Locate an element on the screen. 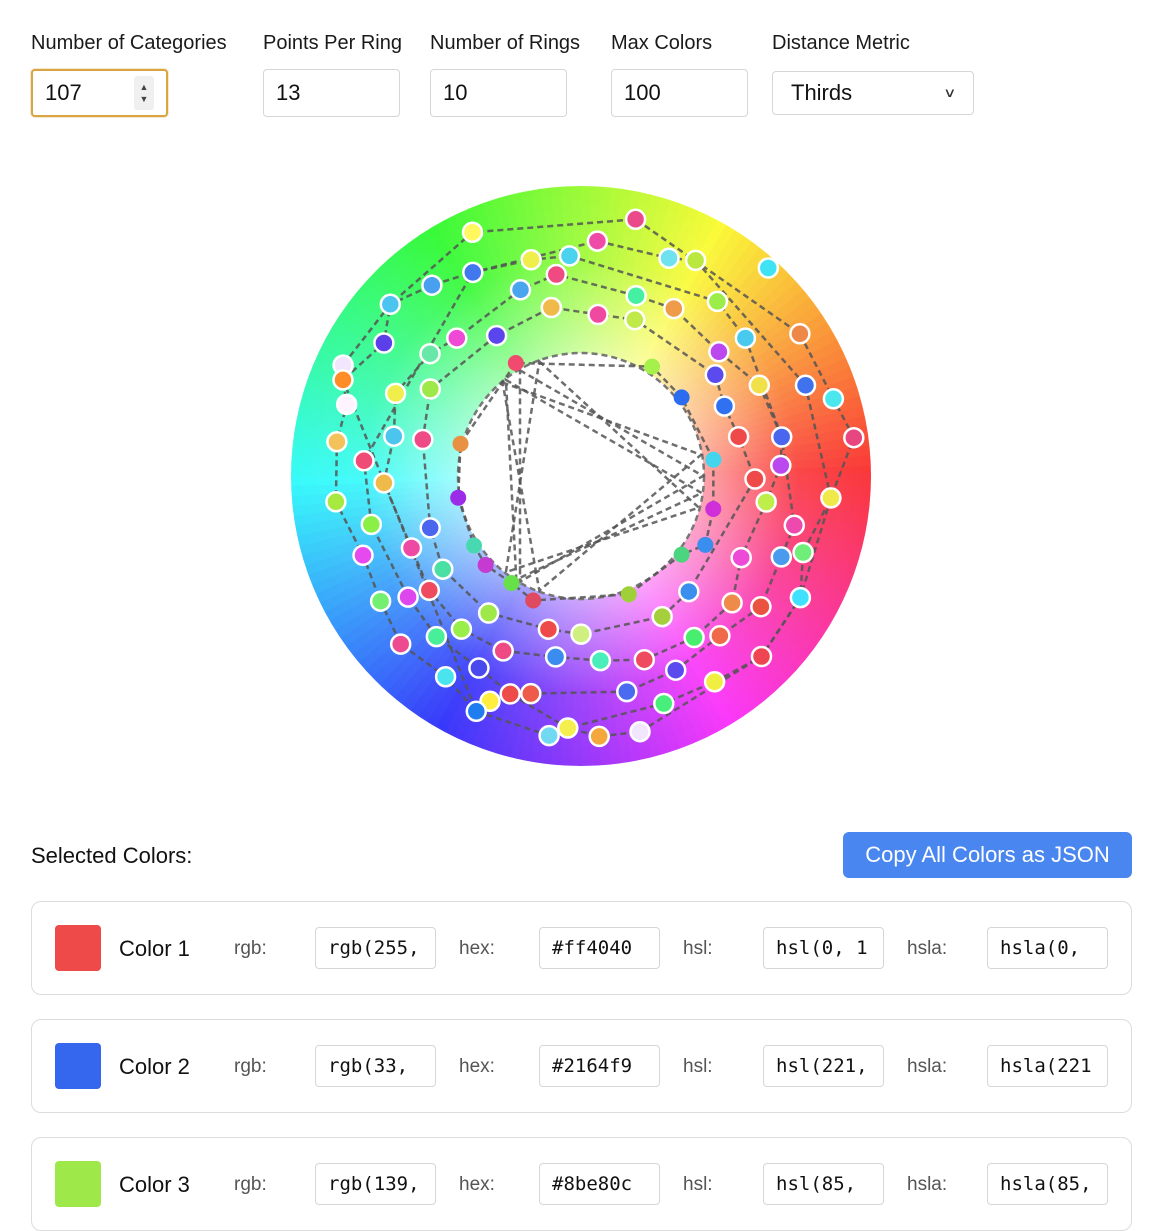  copy-json-button: Copy All Colors as JSON is located at coordinates (987, 855).